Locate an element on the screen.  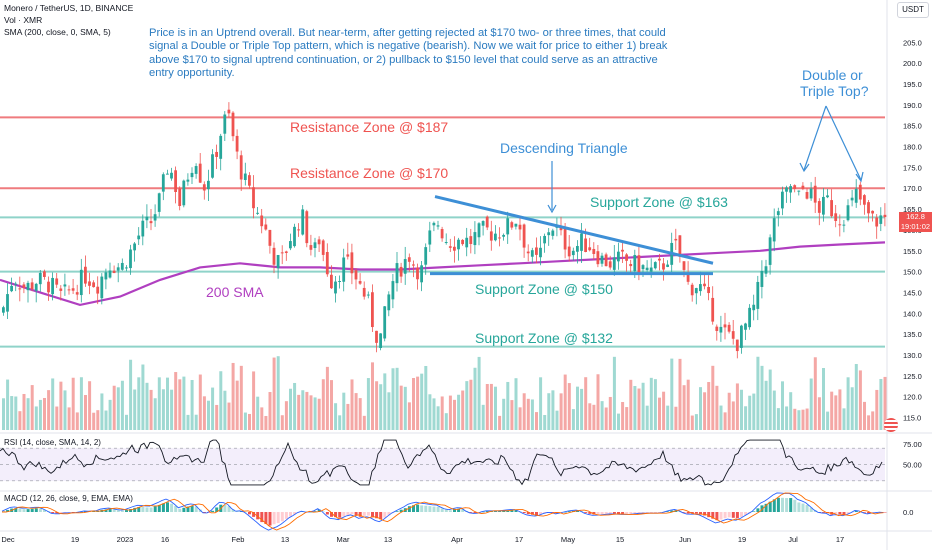
zone-label: Support Zone @ $163 is located at coordinates (659, 202).